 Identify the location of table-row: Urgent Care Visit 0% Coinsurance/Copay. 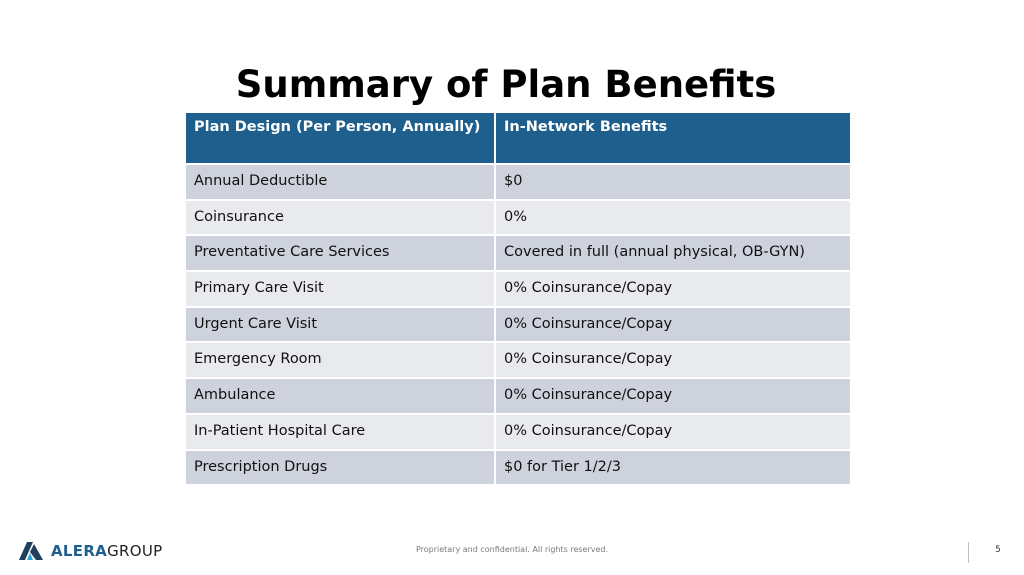
(518, 324).